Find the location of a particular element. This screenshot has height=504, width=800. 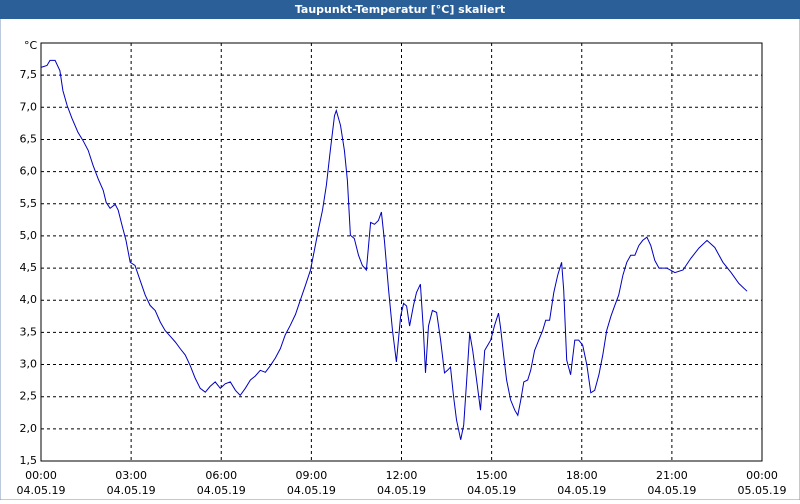

x-tick-label: 06:00 is located at coordinates (221, 475).